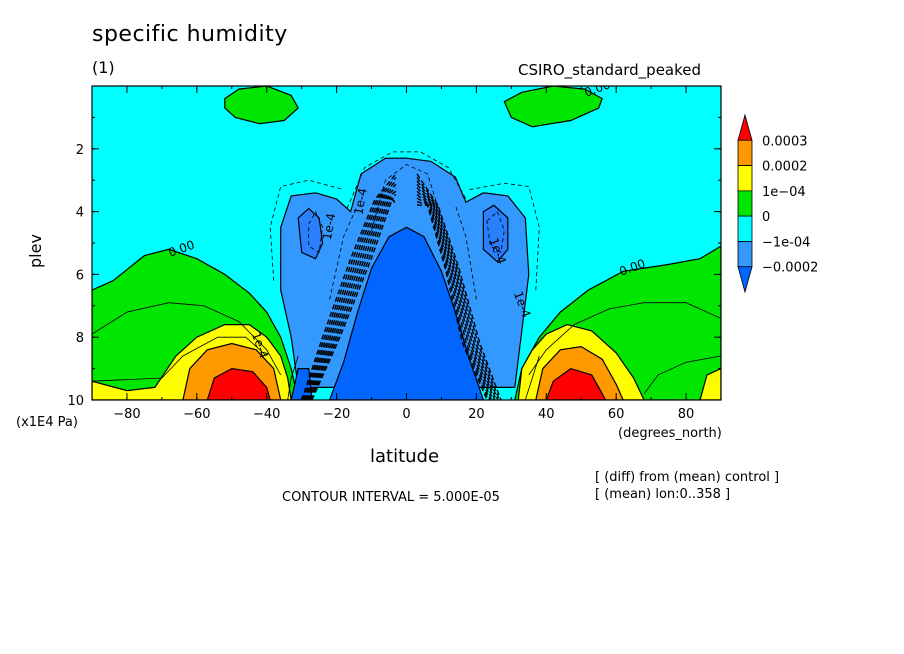 This screenshot has height=654, width=904. Describe the element at coordinates (790, 268) in the screenshot. I see `colorbar-label-5: −0.0002` at that location.